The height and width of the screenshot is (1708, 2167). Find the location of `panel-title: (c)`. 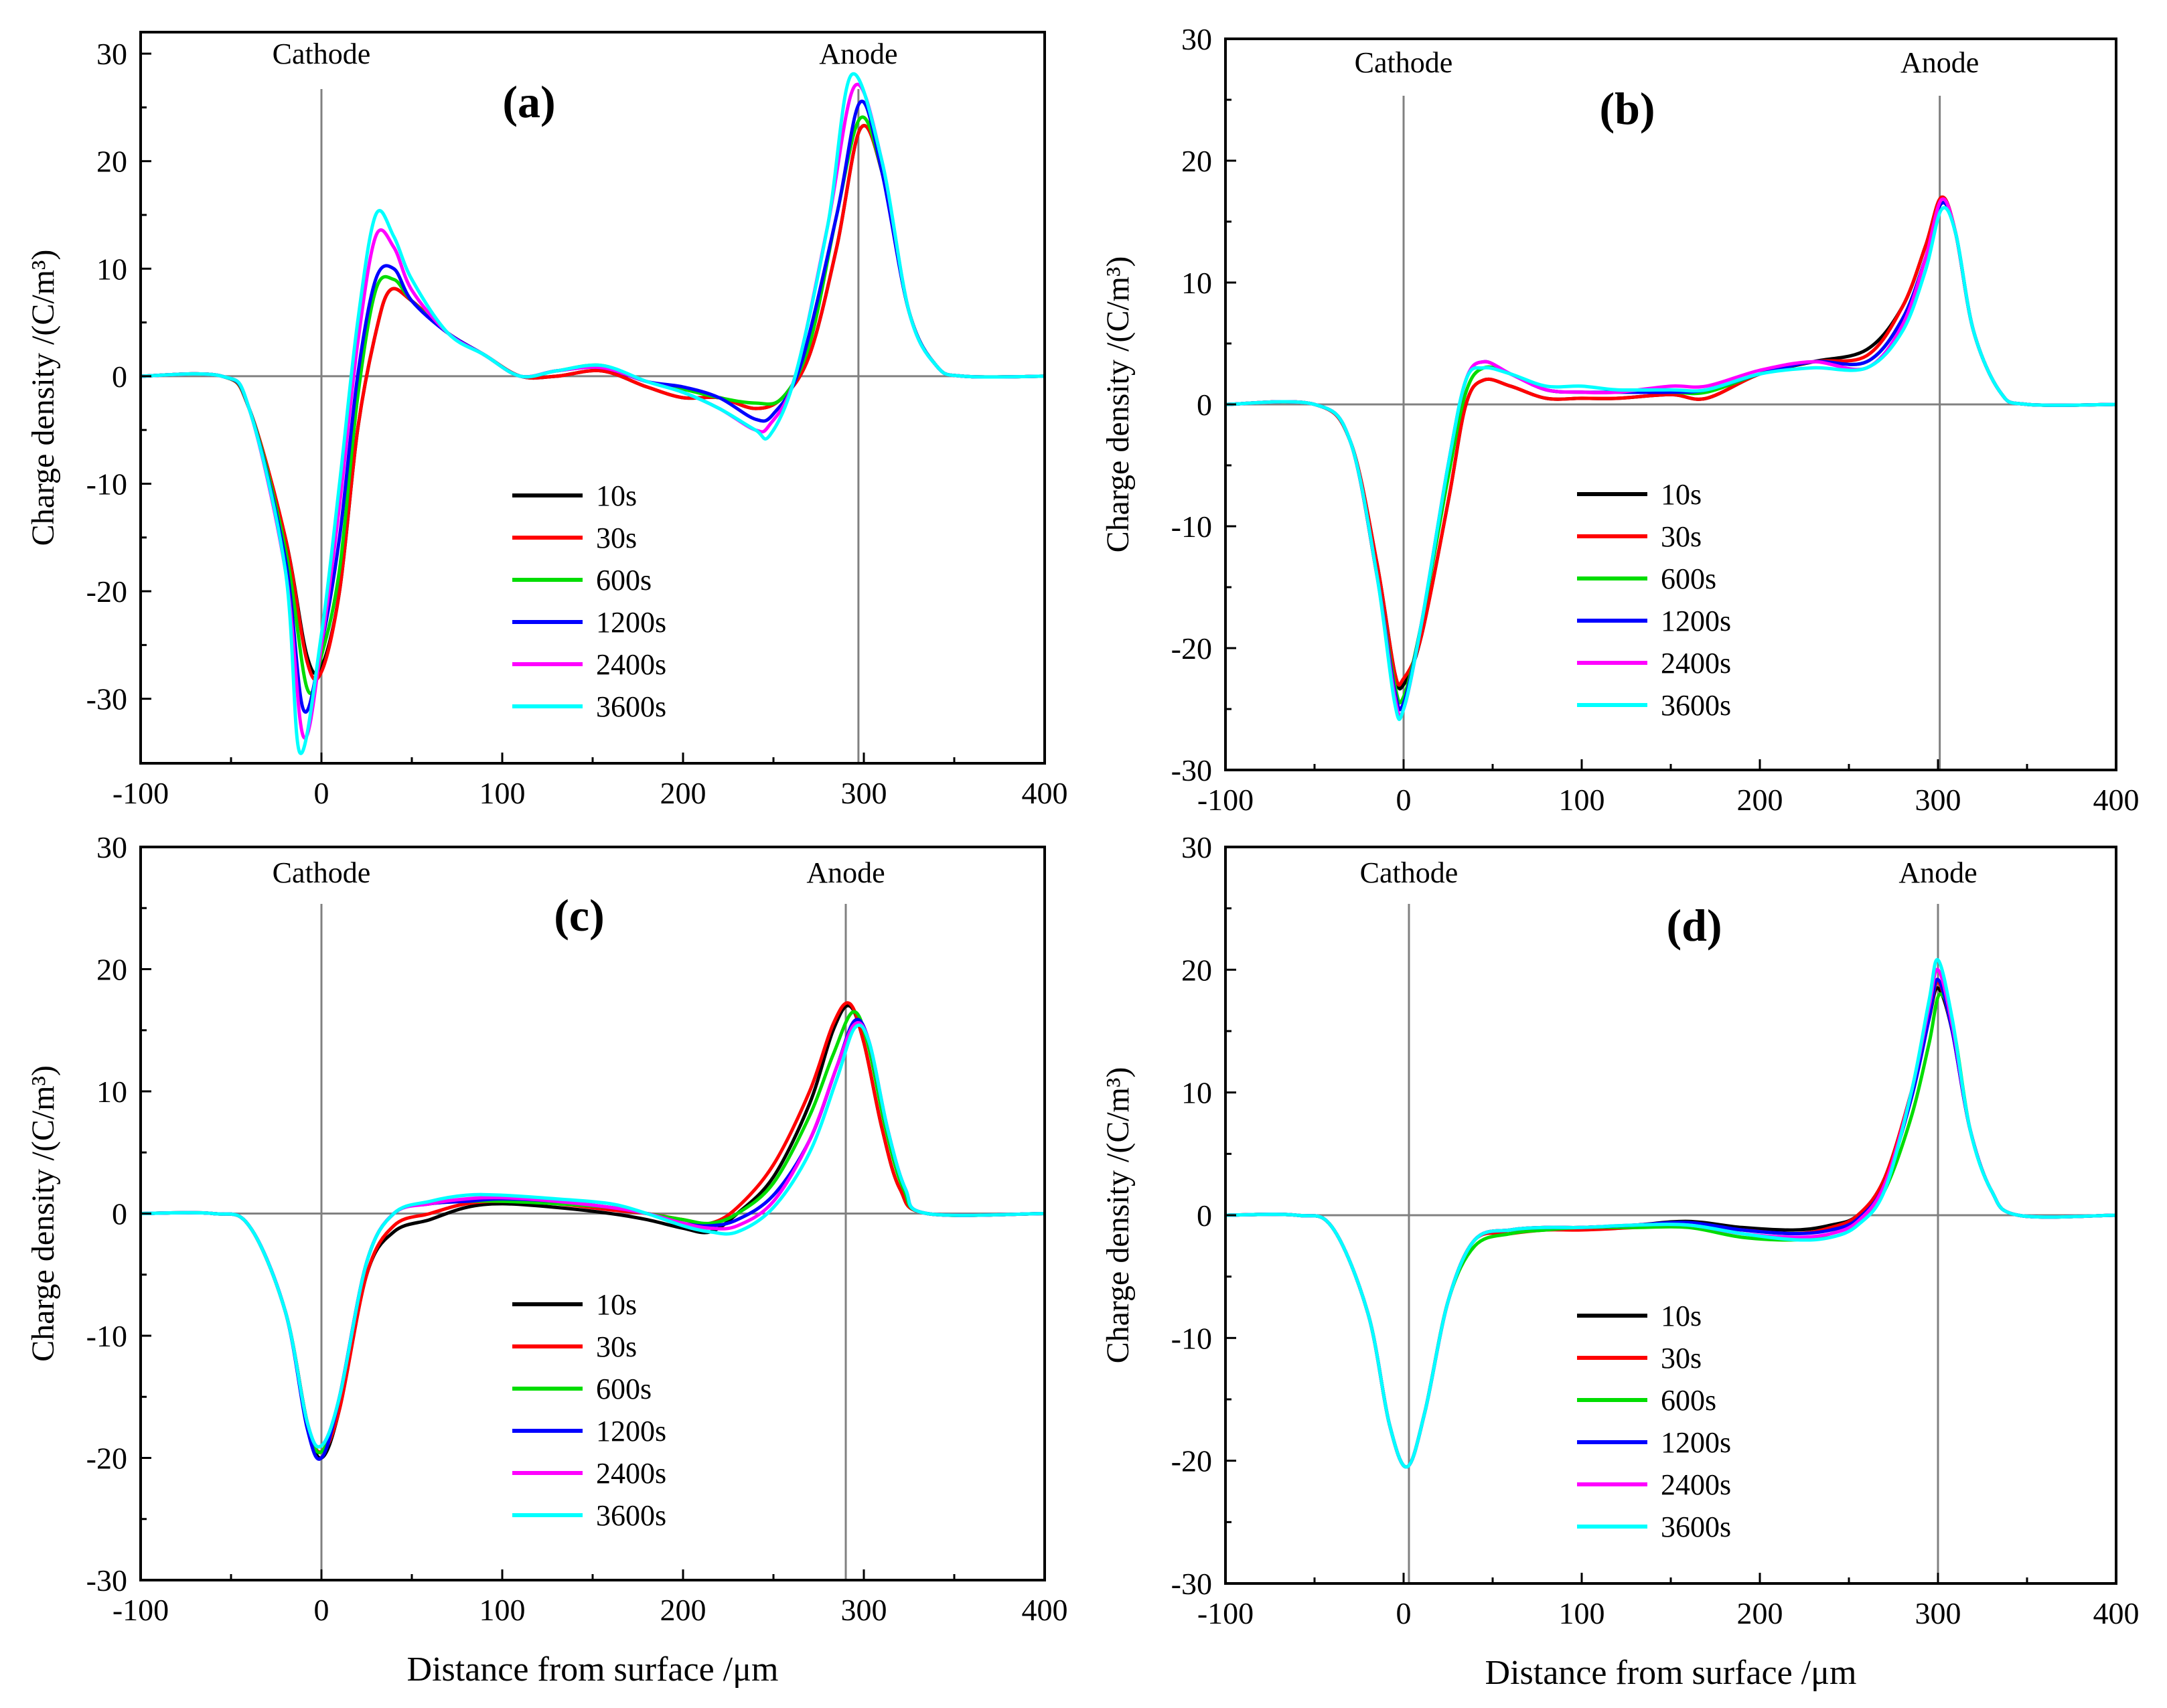

panel-title: (c) is located at coordinates (579, 916).